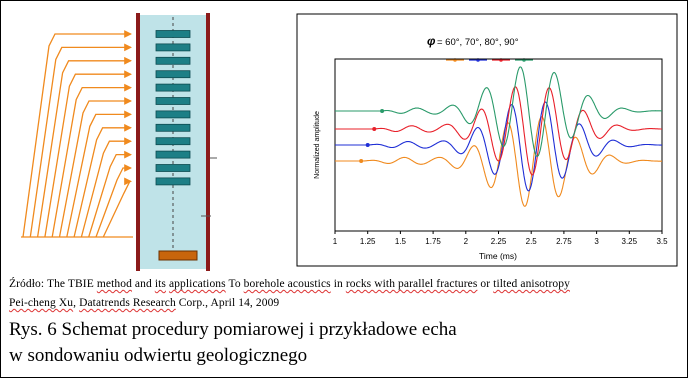 The height and width of the screenshot is (378, 688). Describe the element at coordinates (498, 256) in the screenshot. I see `x-axis-label: Time (ms)` at that location.